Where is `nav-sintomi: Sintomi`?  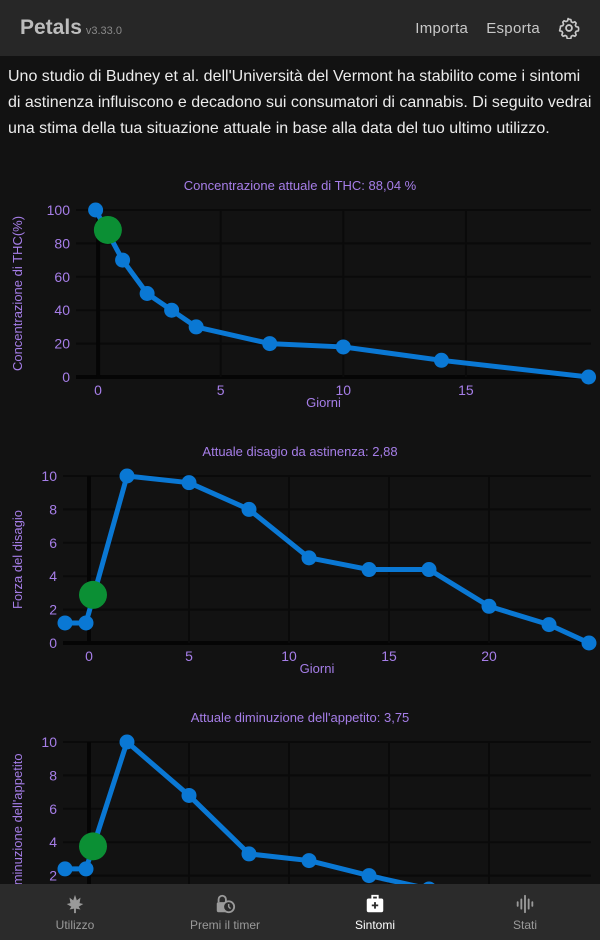 nav-sintomi: Sintomi is located at coordinates (375, 912).